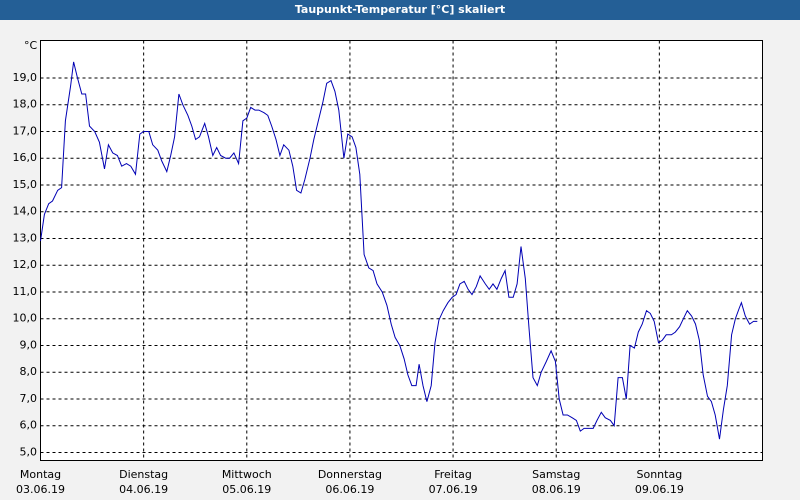  Describe the element at coordinates (25, 157) in the screenshot. I see `y-tick-label: 16,0` at that location.